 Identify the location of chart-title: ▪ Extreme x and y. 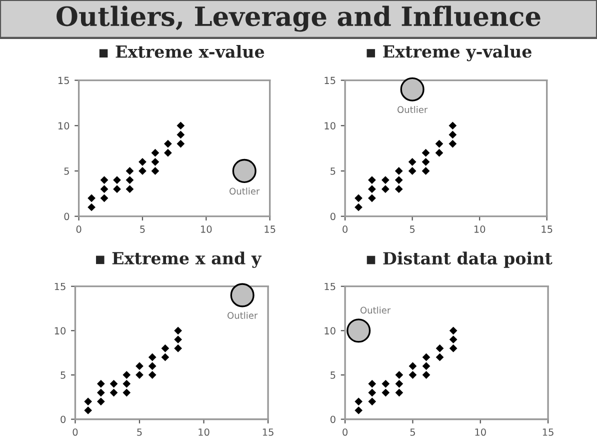
(179, 260).